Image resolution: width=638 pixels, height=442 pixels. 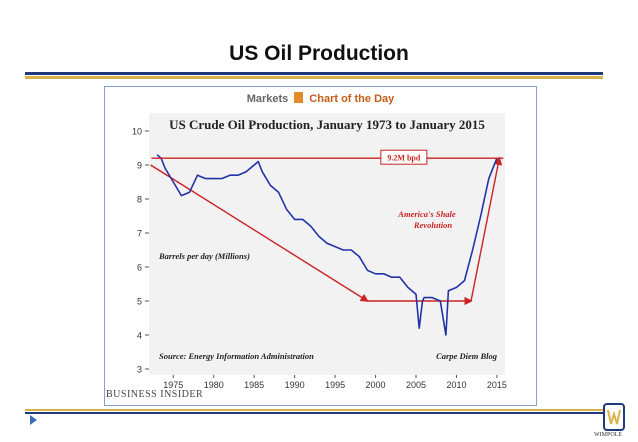 I want to click on x-tick-label: 1985, so click(x=254, y=385).